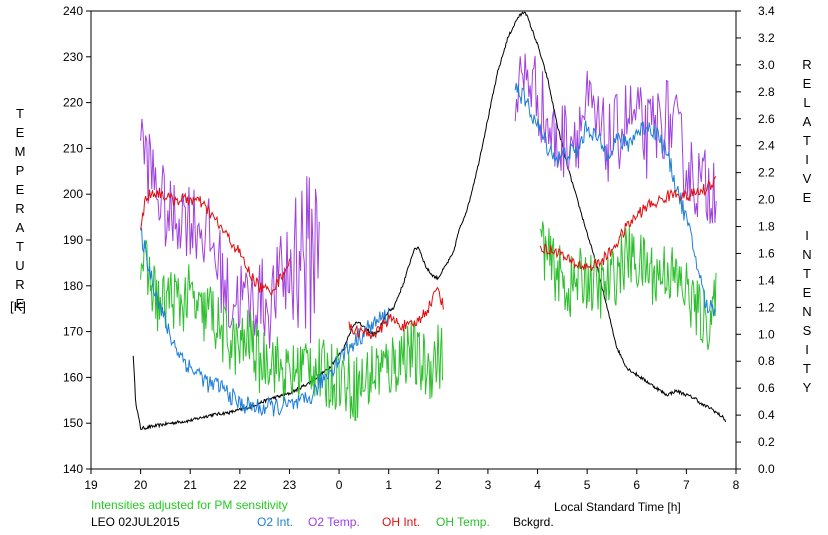 This screenshot has height=535, width=828. What do you see at coordinates (73, 423) in the screenshot?
I see `left-tick-label: 150` at bounding box center [73, 423].